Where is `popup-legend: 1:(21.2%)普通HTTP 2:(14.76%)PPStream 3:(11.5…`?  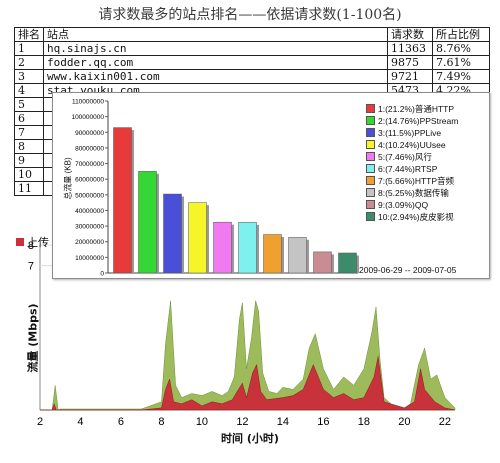
popup-legend: 1:(21.2%)普通HTTP 2:(14.76%)PPStream 3:(11.5… is located at coordinates (412, 163).